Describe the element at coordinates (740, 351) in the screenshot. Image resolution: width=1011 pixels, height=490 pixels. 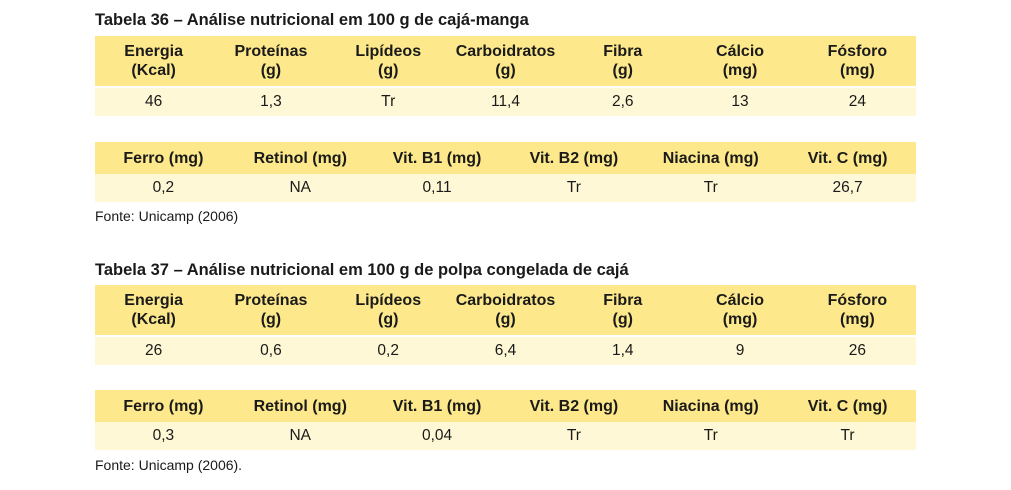
I see `value-calcio: 9` at that location.